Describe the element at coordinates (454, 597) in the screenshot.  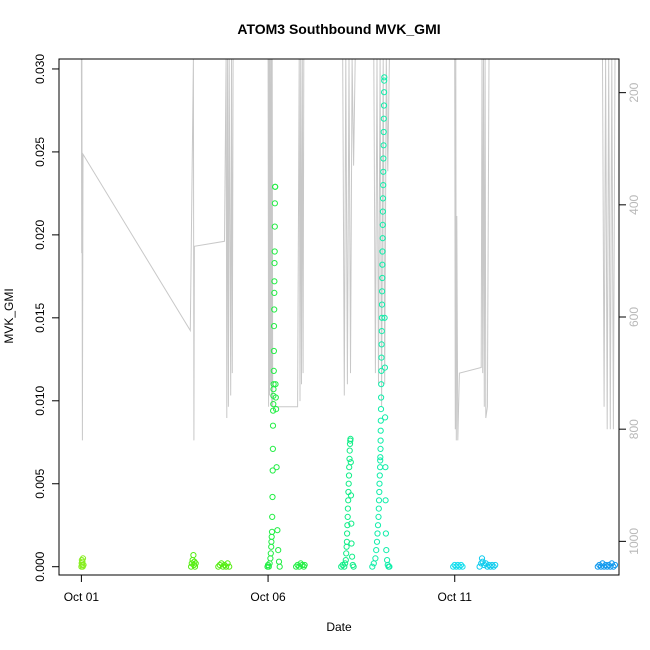
I see `x-tick-label: Oct 11` at that location.